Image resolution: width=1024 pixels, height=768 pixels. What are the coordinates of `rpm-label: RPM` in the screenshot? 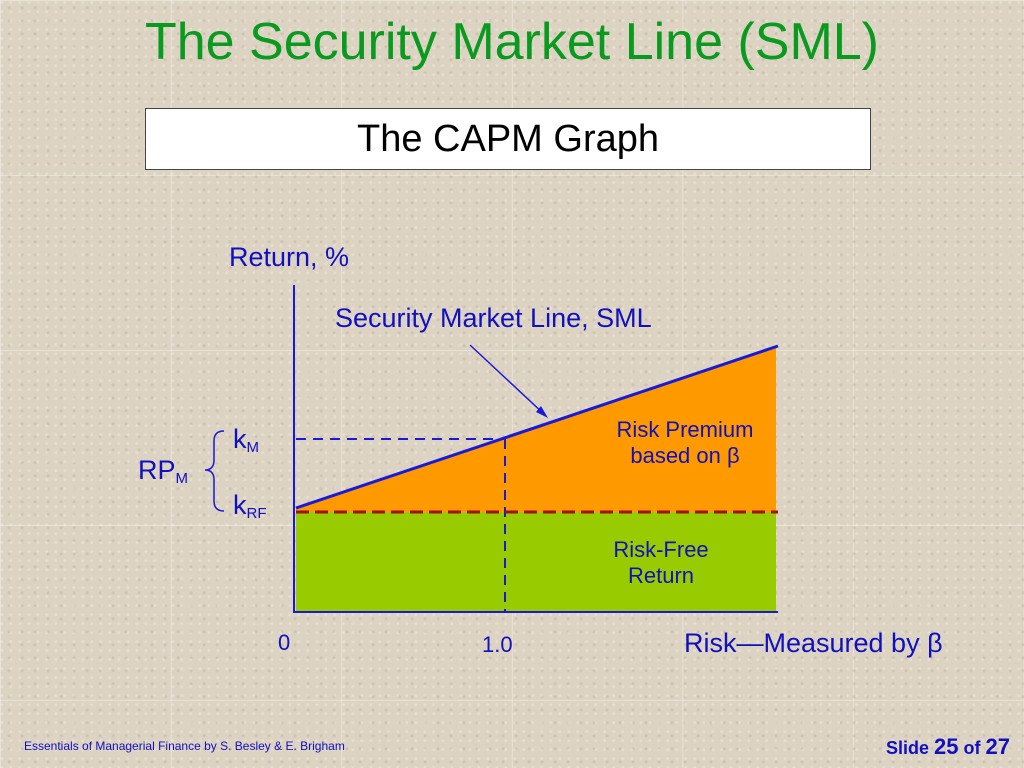 It's located at (163, 471).